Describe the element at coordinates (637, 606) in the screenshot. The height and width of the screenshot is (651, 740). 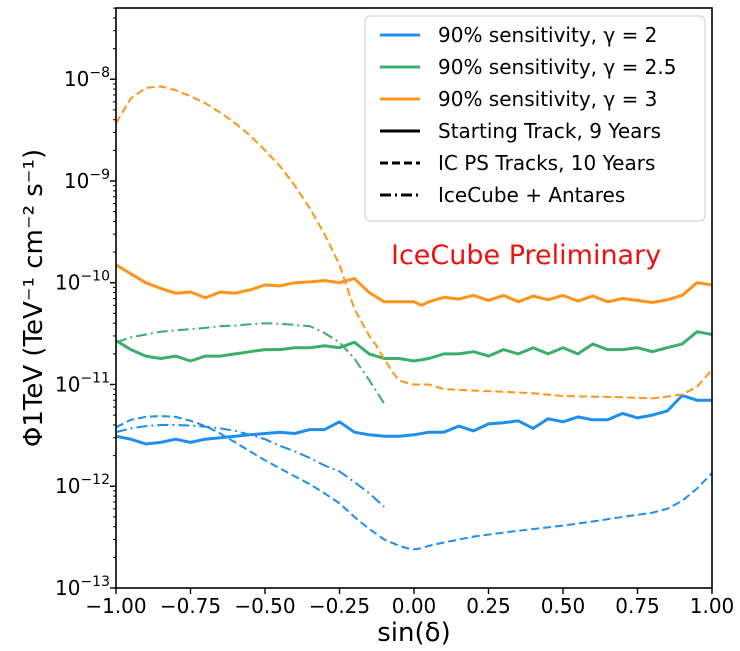
I see `x-tick-label: 0.75` at that location.